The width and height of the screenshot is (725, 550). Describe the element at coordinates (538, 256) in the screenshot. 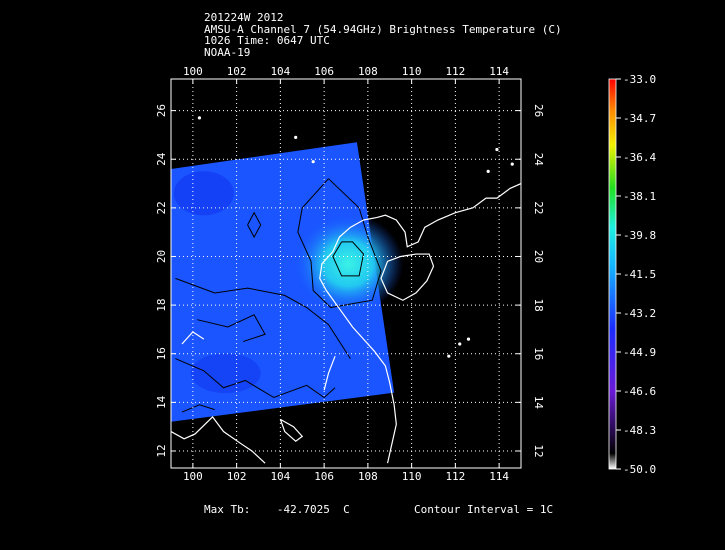

I see `lat-label-right: 20` at that location.